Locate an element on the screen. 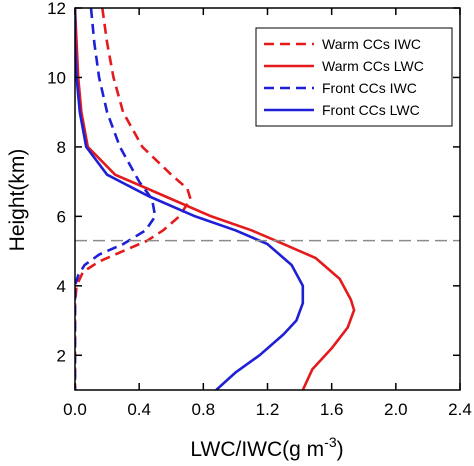 This screenshot has height=466, width=474. legend-label-4: Front CCs LWC is located at coordinates (371, 110).